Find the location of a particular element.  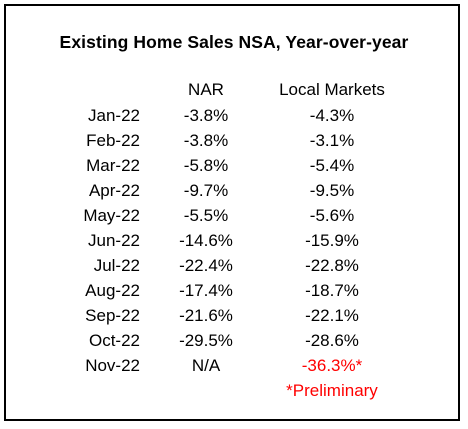

row-local-value: -3.1% is located at coordinates (332, 140).